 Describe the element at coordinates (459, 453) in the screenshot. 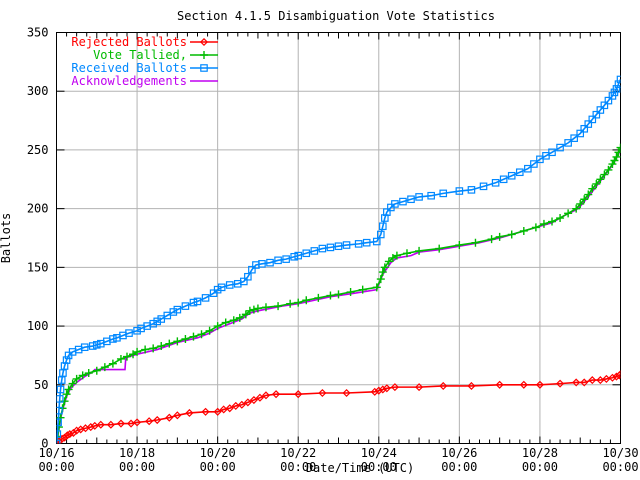

I see `x-tick-label-date: 10/26` at that location.